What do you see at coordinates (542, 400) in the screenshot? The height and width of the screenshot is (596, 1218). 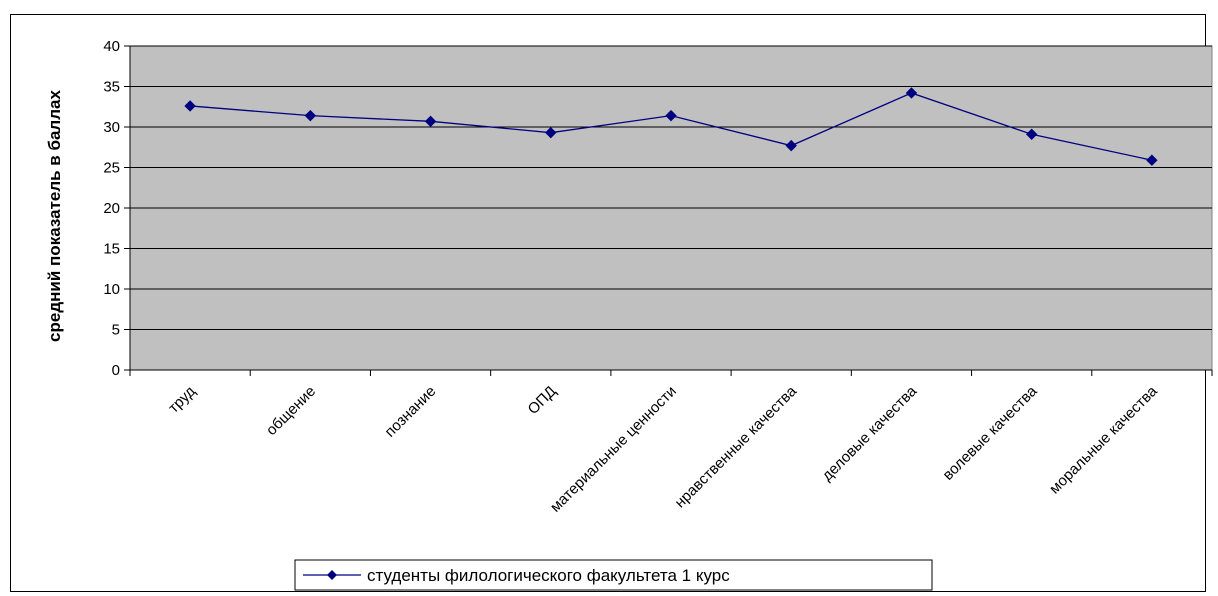 I see `x-tick-label: ОПД` at bounding box center [542, 400].